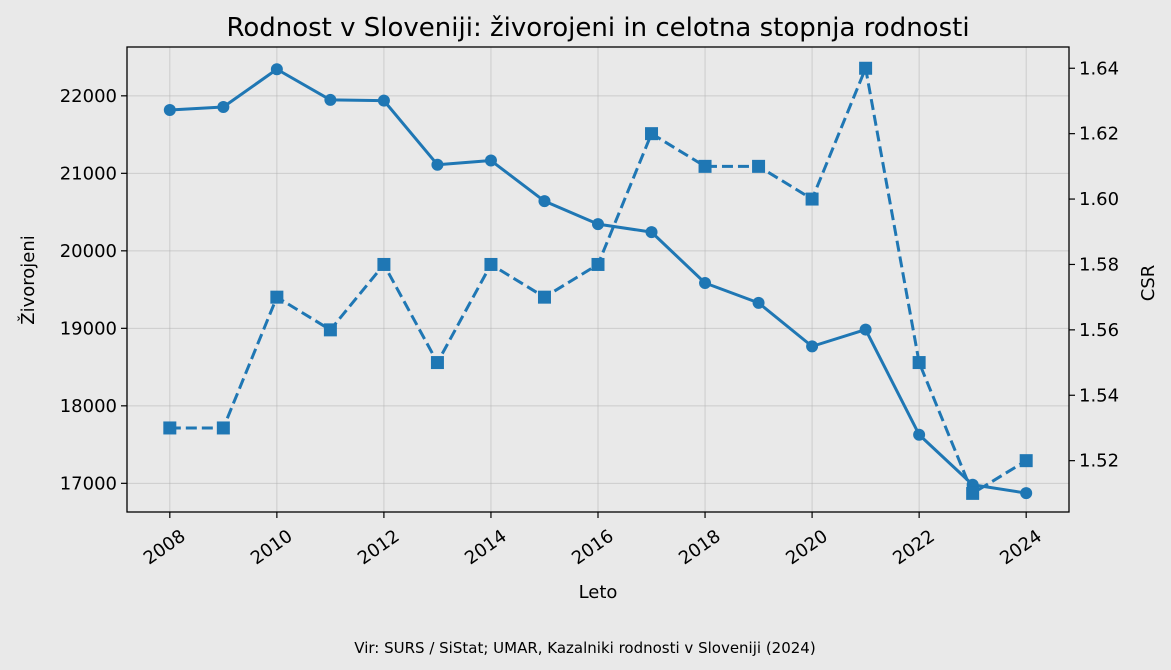 The width and height of the screenshot is (1171, 670). I want to click on y-right-tick-label: 1.52, so click(1099, 461).